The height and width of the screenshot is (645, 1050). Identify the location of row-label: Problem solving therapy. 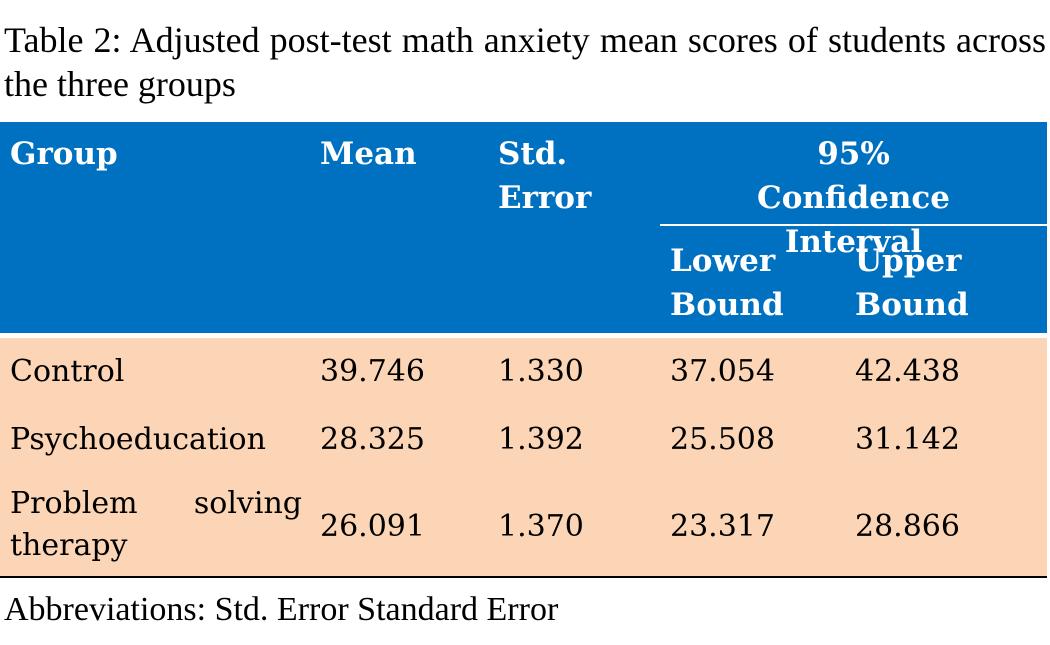
(156, 524).